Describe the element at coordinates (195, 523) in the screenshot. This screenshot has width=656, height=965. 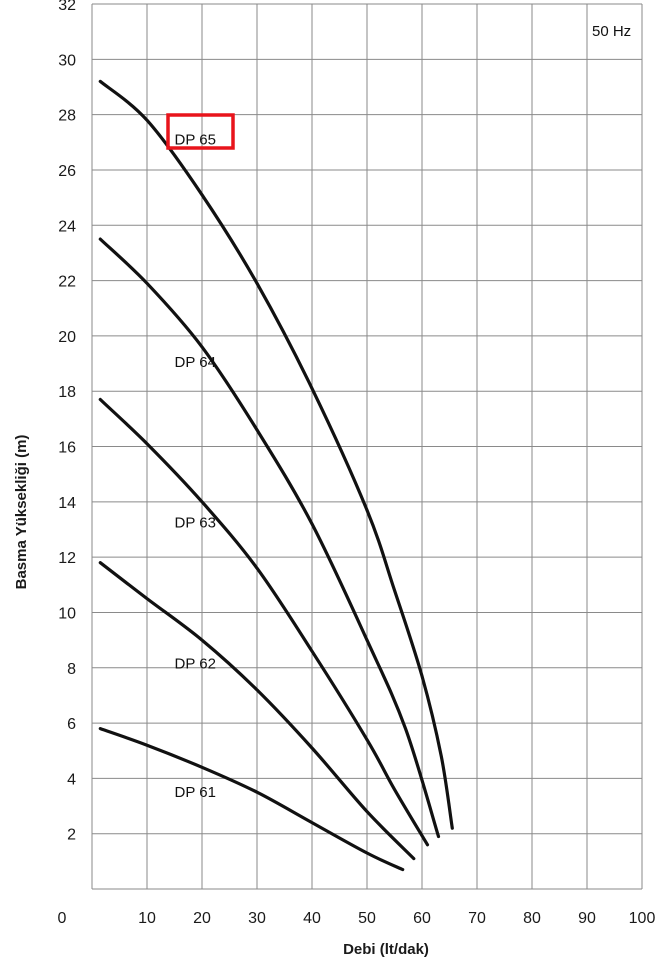
I see `curve-label-dp-63: DP 63` at that location.